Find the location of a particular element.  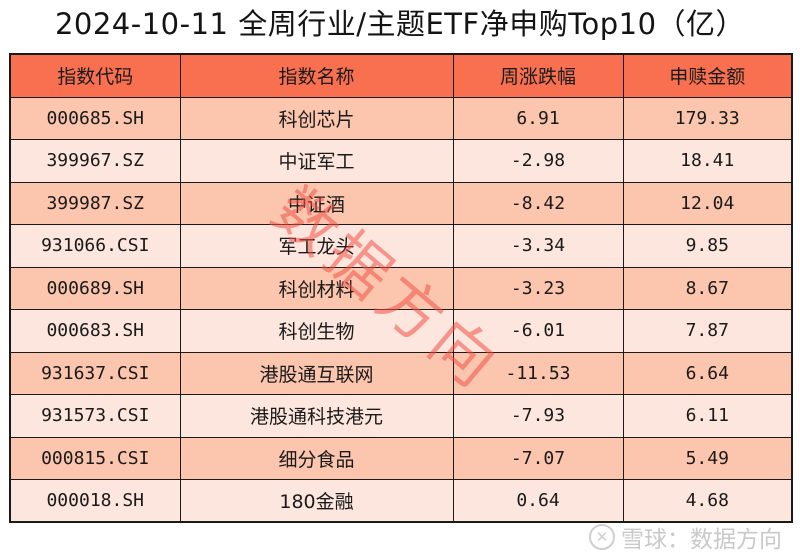

table-header-row: 指数代码 指数名称 周涨跌幅 申赎金额 is located at coordinates (401, 75).